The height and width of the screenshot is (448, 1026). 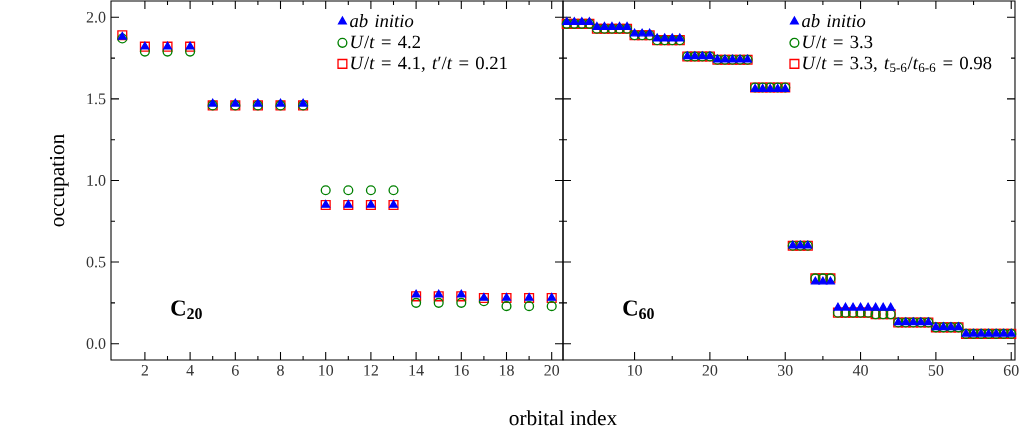 What do you see at coordinates (190, 370) in the screenshot?
I see `x-tick-label: 4` at bounding box center [190, 370].